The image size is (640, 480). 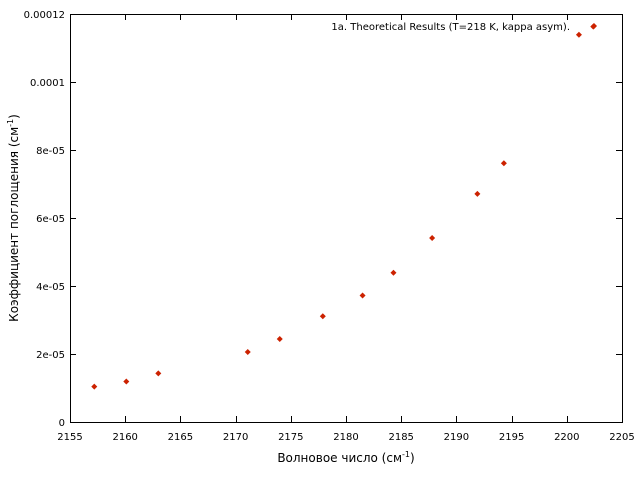 I want to click on legend-marker, so click(x=594, y=26).